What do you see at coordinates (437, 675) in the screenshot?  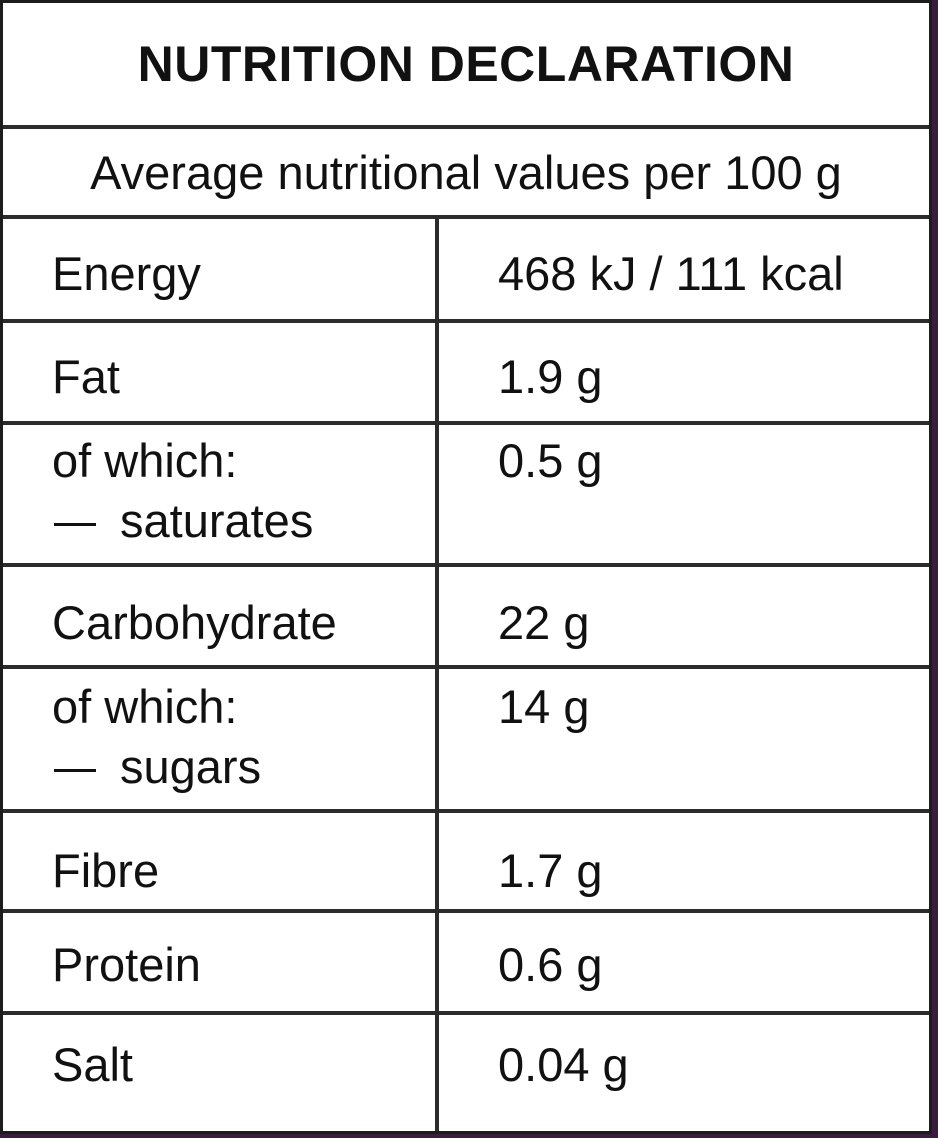 I see `column-divider` at bounding box center [437, 675].